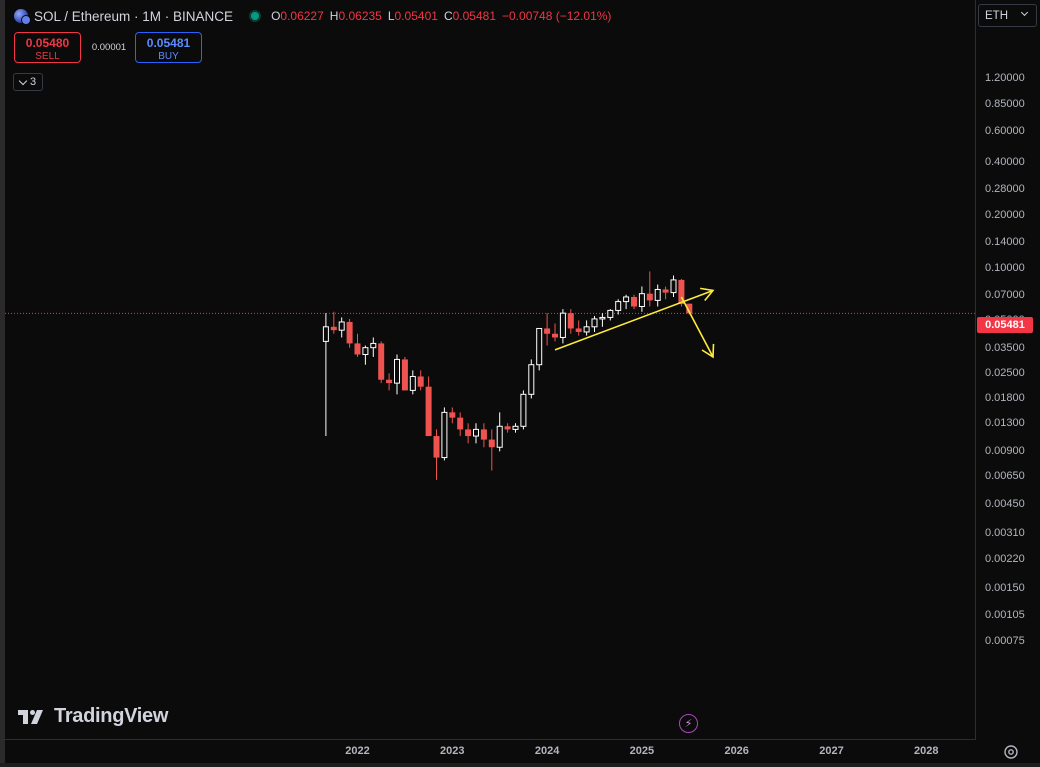  I want to click on price-tick-label: 0.00900, so click(1005, 451).